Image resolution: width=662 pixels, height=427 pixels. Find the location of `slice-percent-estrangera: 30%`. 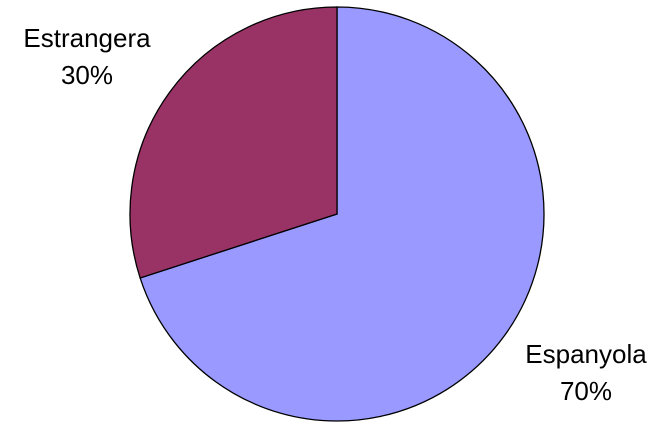

slice-percent-estrangera: 30% is located at coordinates (87, 75).